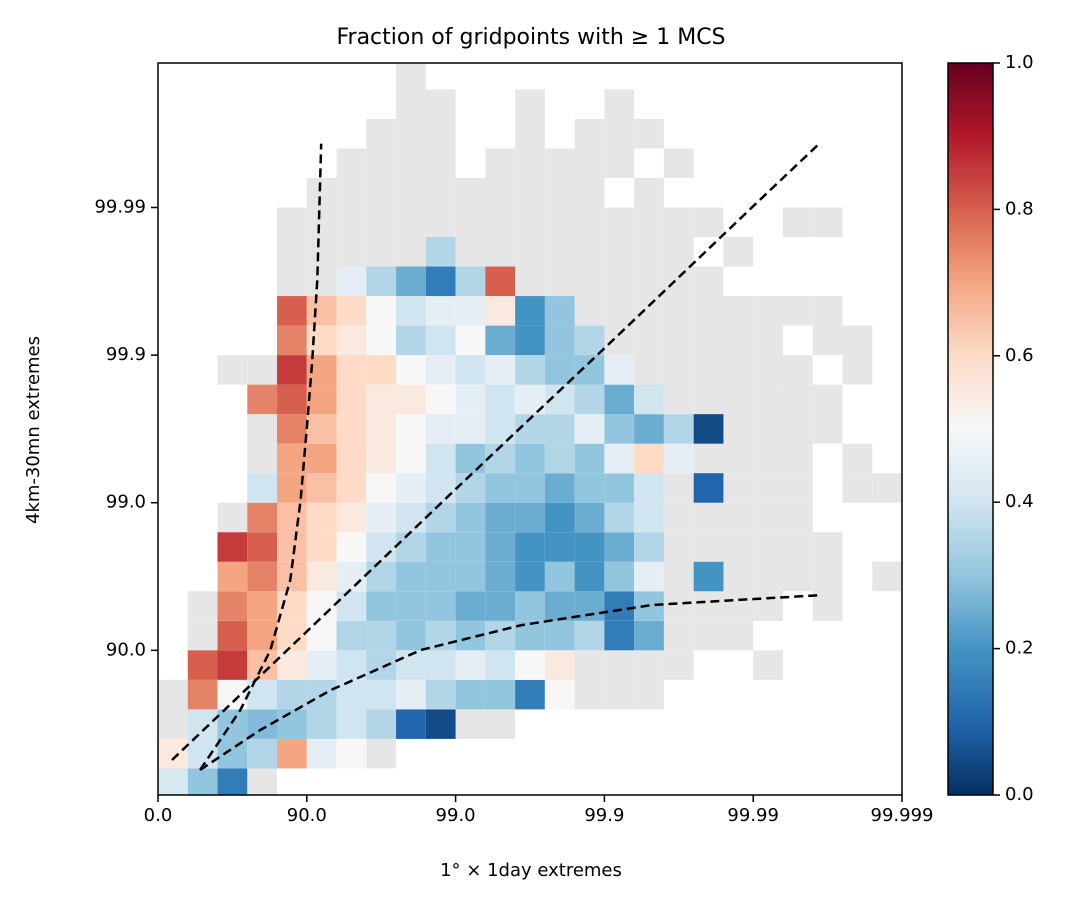  What do you see at coordinates (158, 815) in the screenshot?
I see `x-tick-label: 0.0` at bounding box center [158, 815].